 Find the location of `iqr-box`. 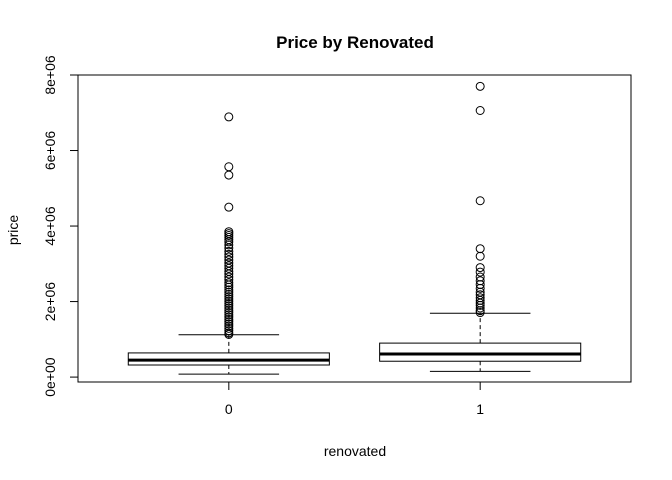

iqr-box is located at coordinates (480, 352).